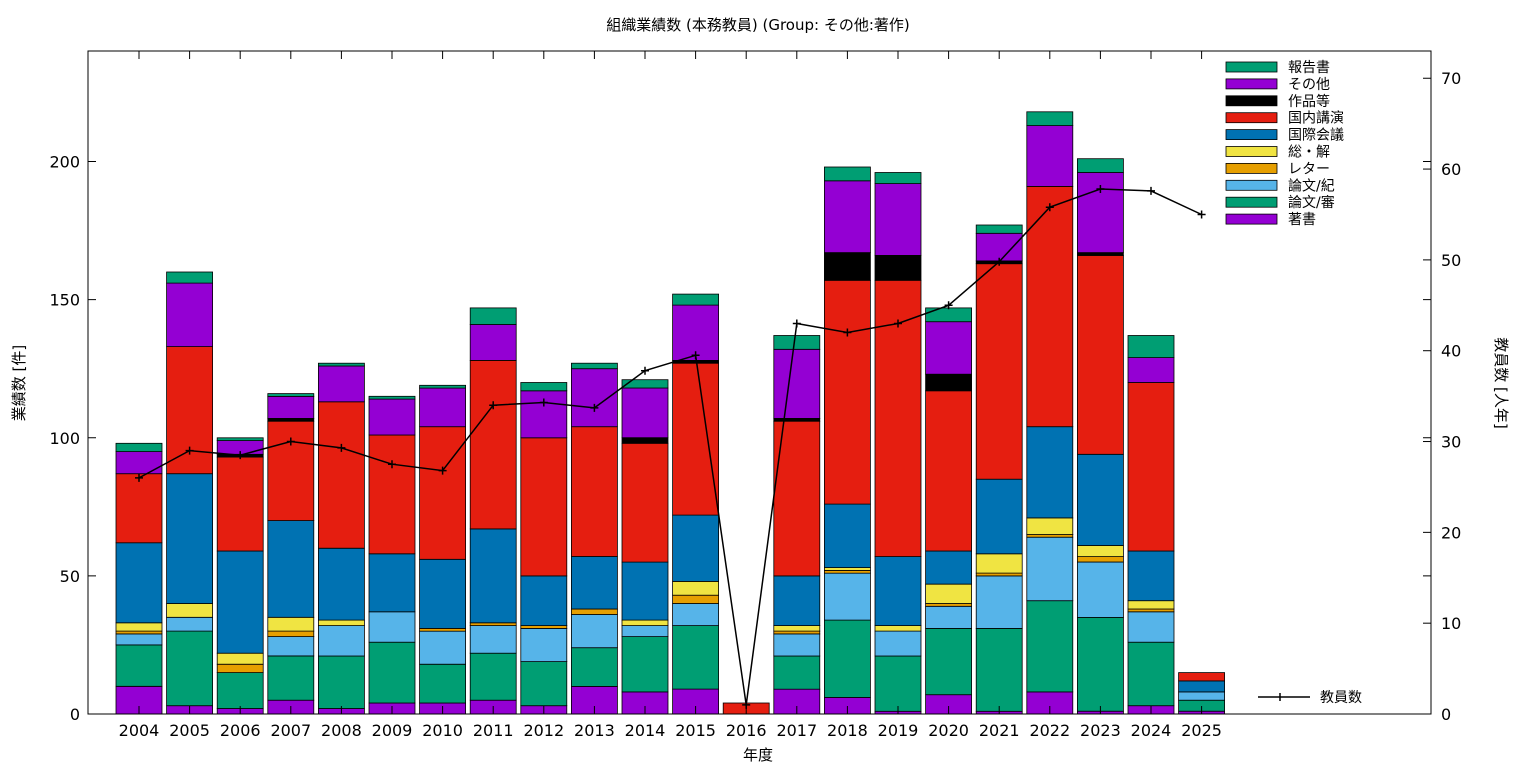 This screenshot has height=768, width=1536. I want to click on x-tick-label-2009: 2009, so click(392, 730).